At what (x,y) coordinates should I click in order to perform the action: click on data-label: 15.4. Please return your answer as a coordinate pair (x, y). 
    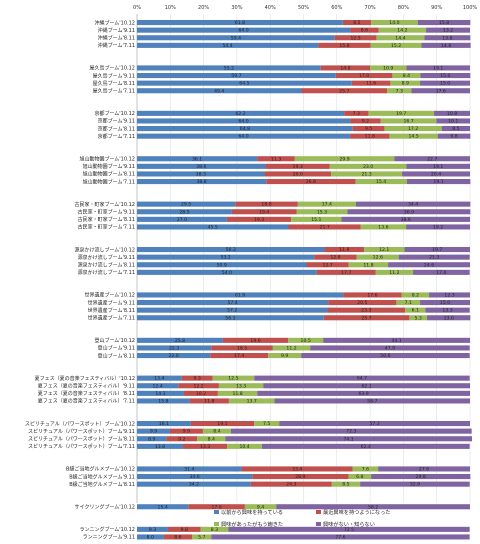
    Looking at the image, I should click on (163, 507).